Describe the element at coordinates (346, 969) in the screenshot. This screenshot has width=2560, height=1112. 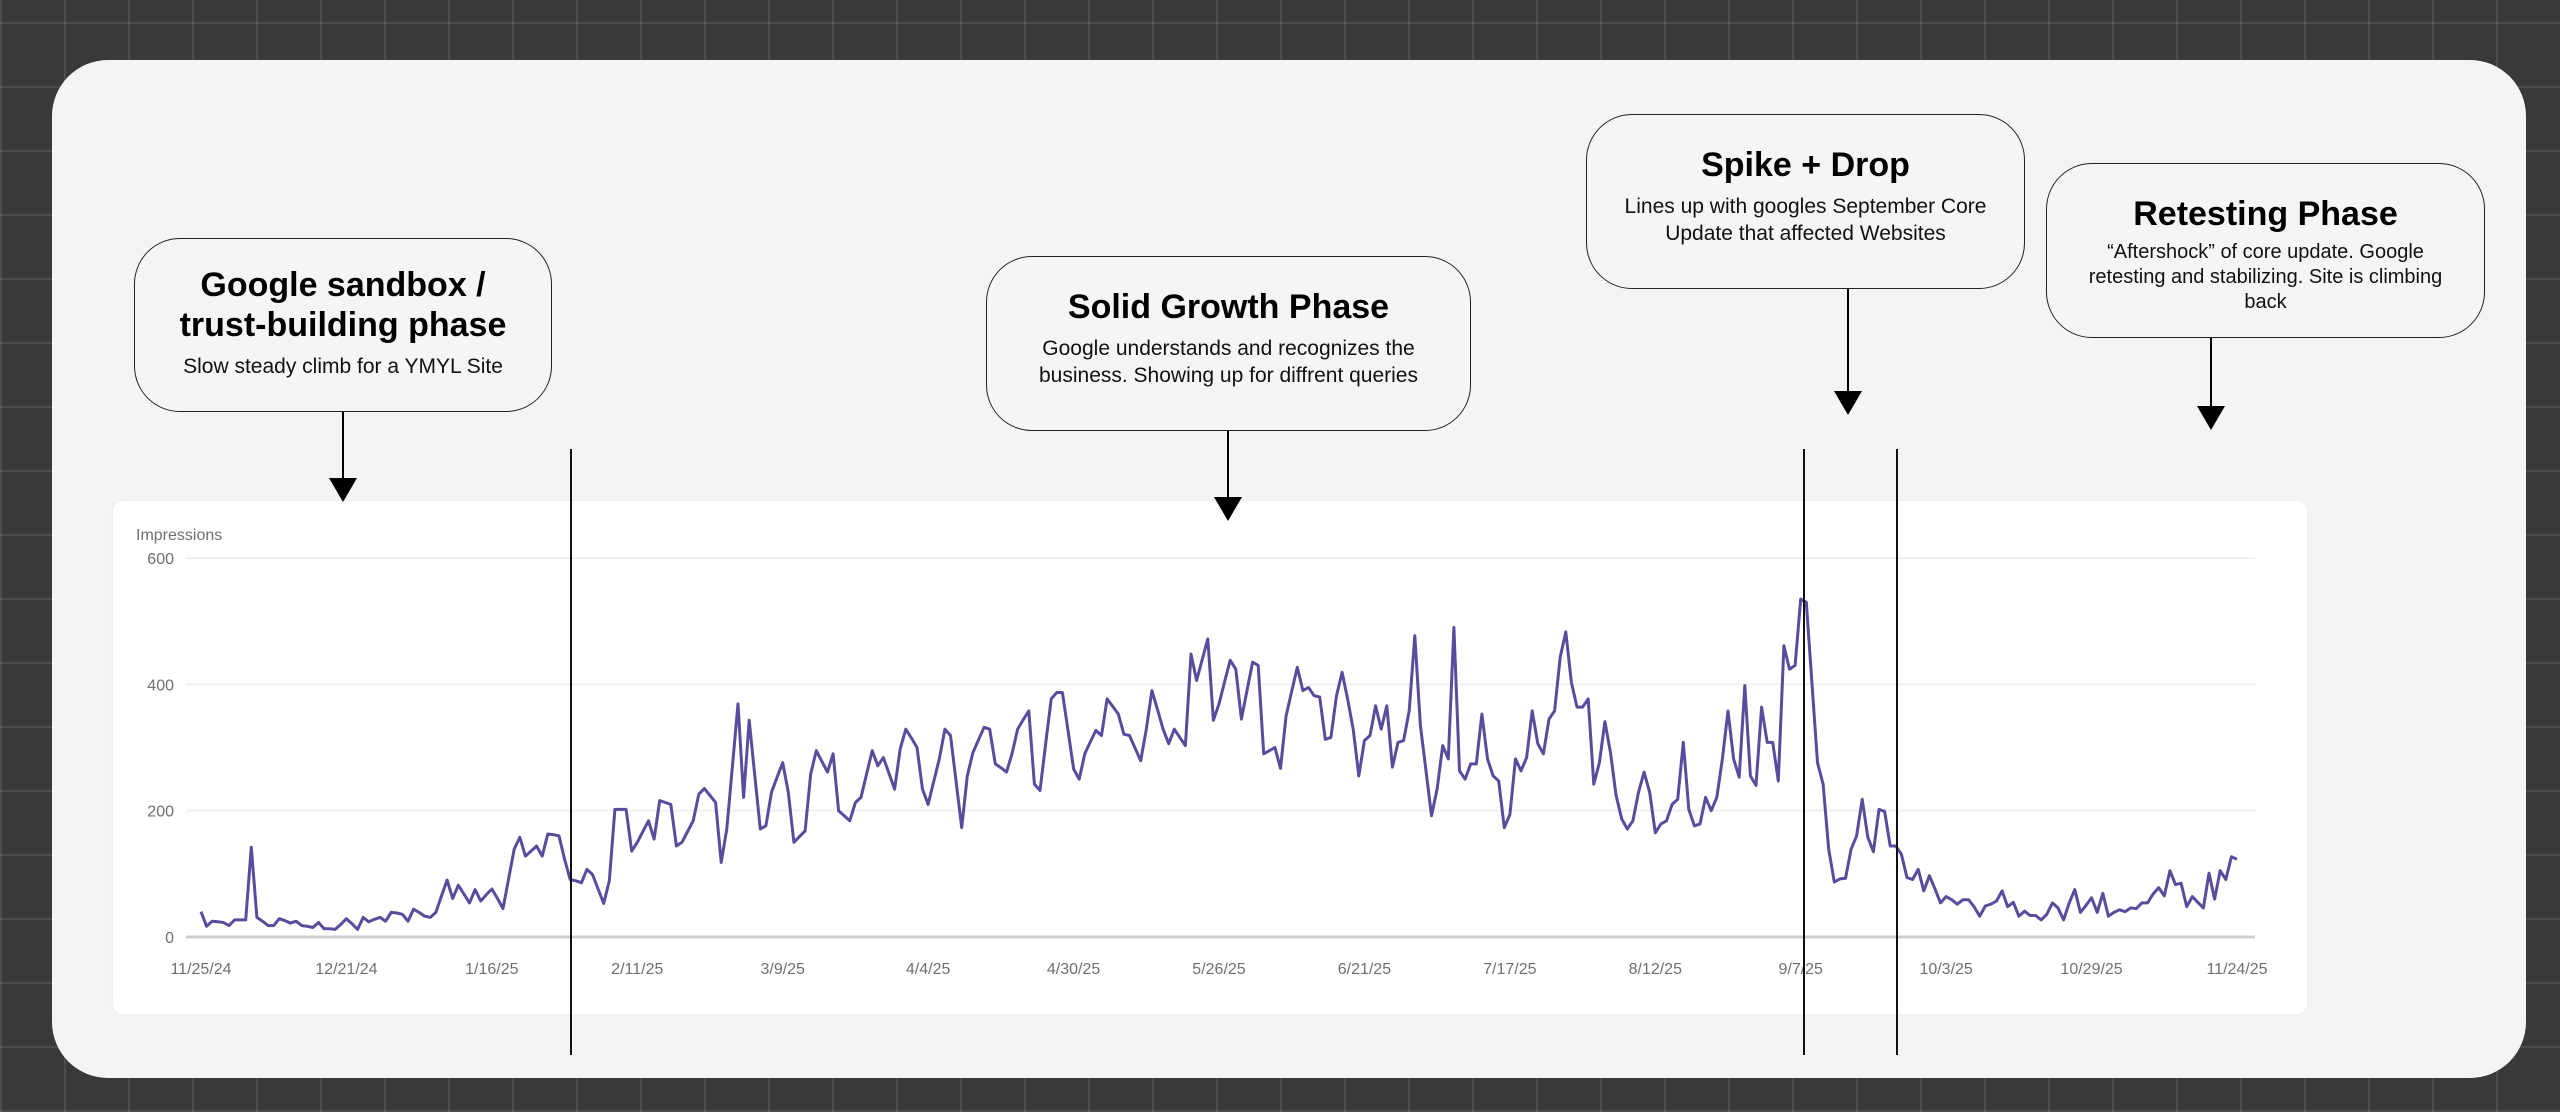
I see `x-tick-label: 12/21/24` at that location.